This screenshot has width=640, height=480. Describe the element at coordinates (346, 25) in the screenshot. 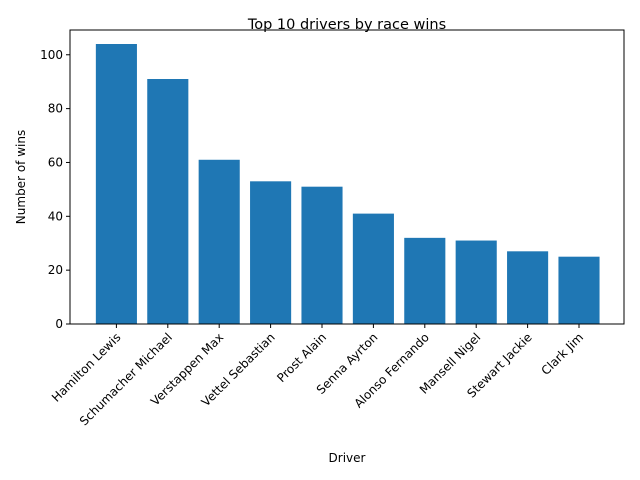

I see `chart-title: Top 10 drivers by race wins` at that location.